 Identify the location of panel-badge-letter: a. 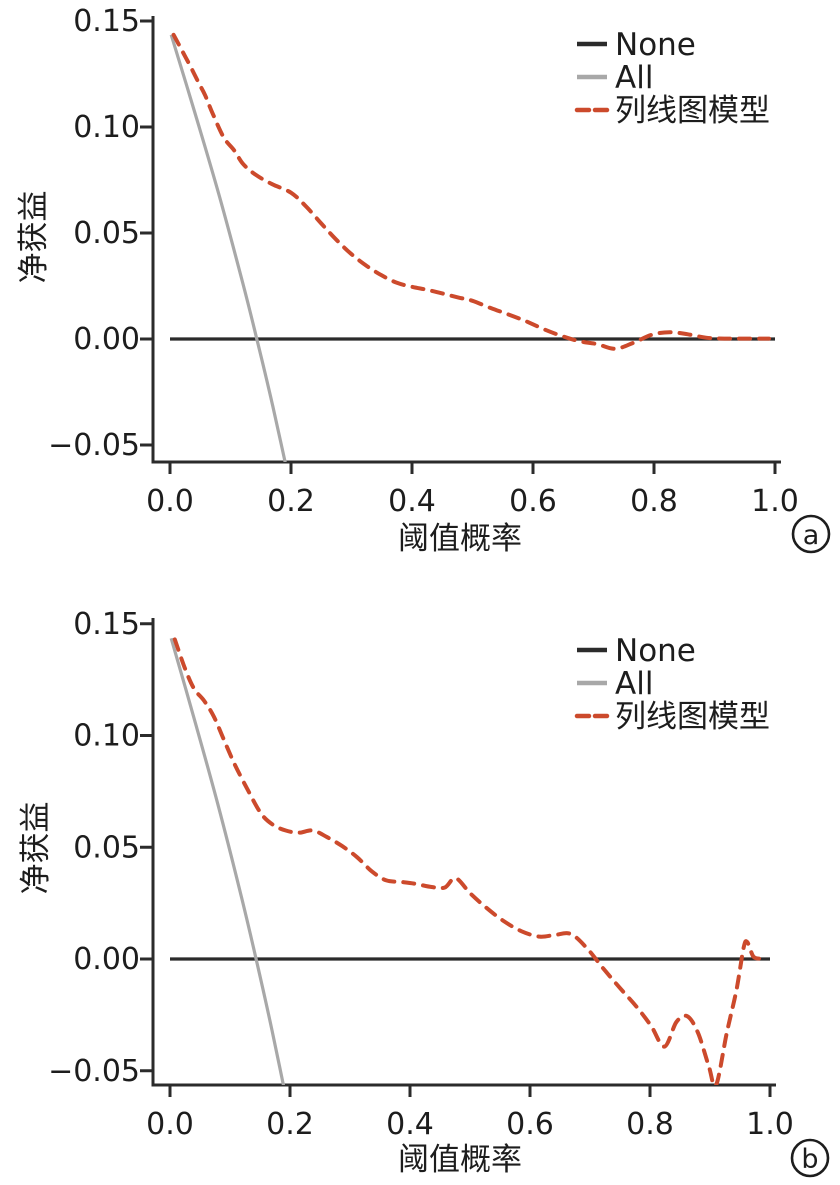
(811, 535).